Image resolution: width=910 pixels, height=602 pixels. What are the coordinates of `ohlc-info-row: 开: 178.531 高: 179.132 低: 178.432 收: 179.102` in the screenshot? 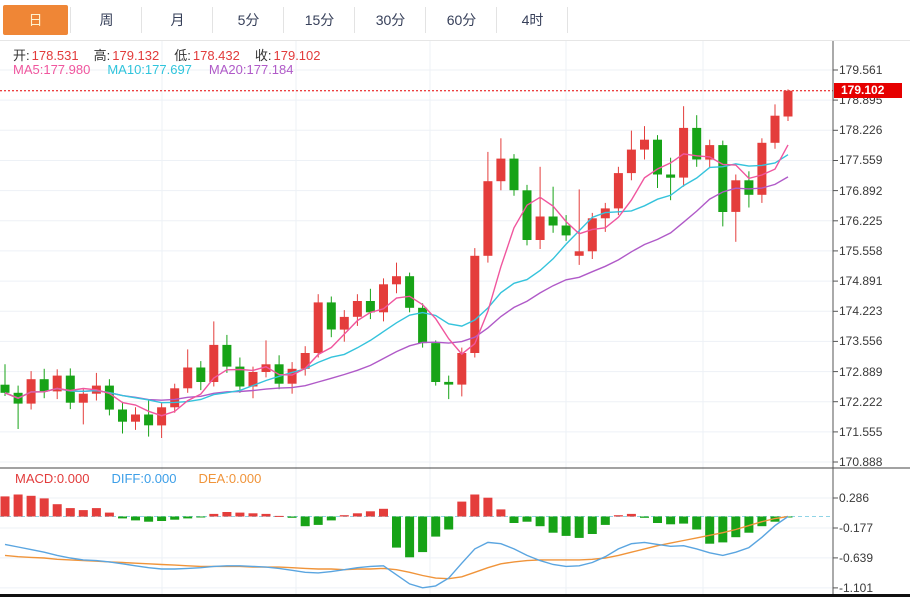 It's located at (167, 54).